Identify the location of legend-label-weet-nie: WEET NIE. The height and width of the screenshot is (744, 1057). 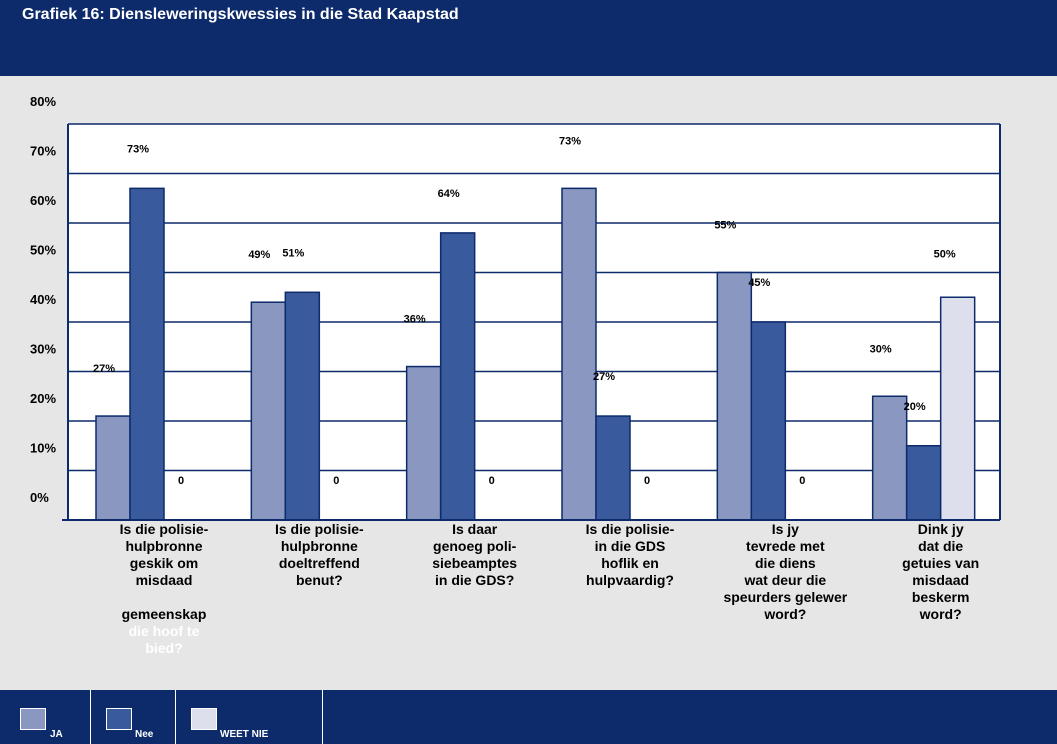
(244, 734).